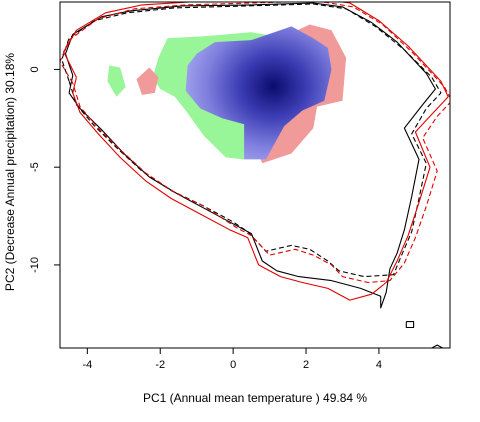 This screenshot has height=422, width=480. Describe the element at coordinates (87, 365) in the screenshot. I see `x-tick-label: -4` at that location.